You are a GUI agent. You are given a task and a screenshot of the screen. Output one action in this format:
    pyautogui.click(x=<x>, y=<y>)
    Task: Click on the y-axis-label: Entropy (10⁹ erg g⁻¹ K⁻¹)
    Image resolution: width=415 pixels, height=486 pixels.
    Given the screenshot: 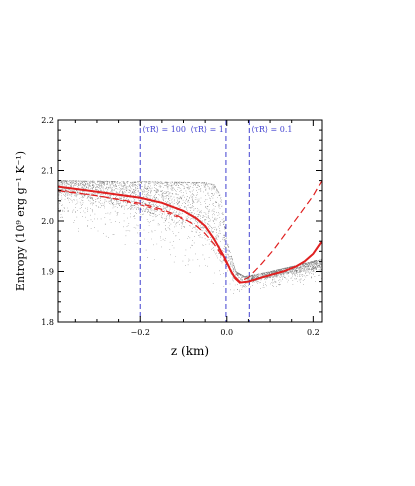 What is the action you would take?
    pyautogui.click(x=20, y=221)
    